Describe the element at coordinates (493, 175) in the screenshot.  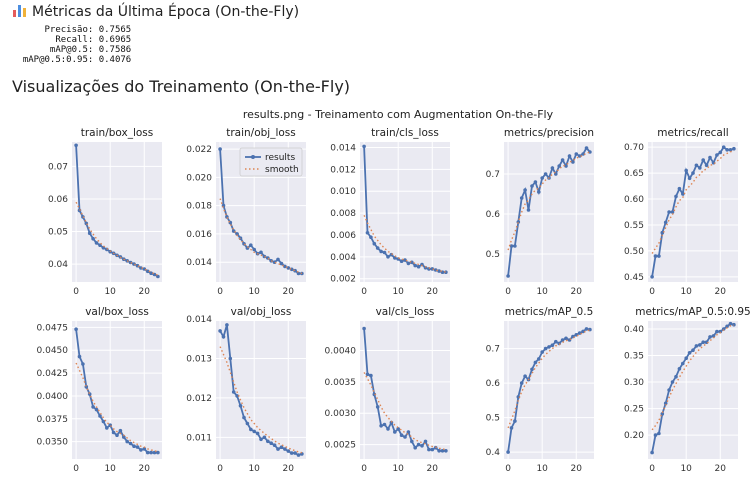
I see `y-tick-label: 0.7` at that location.